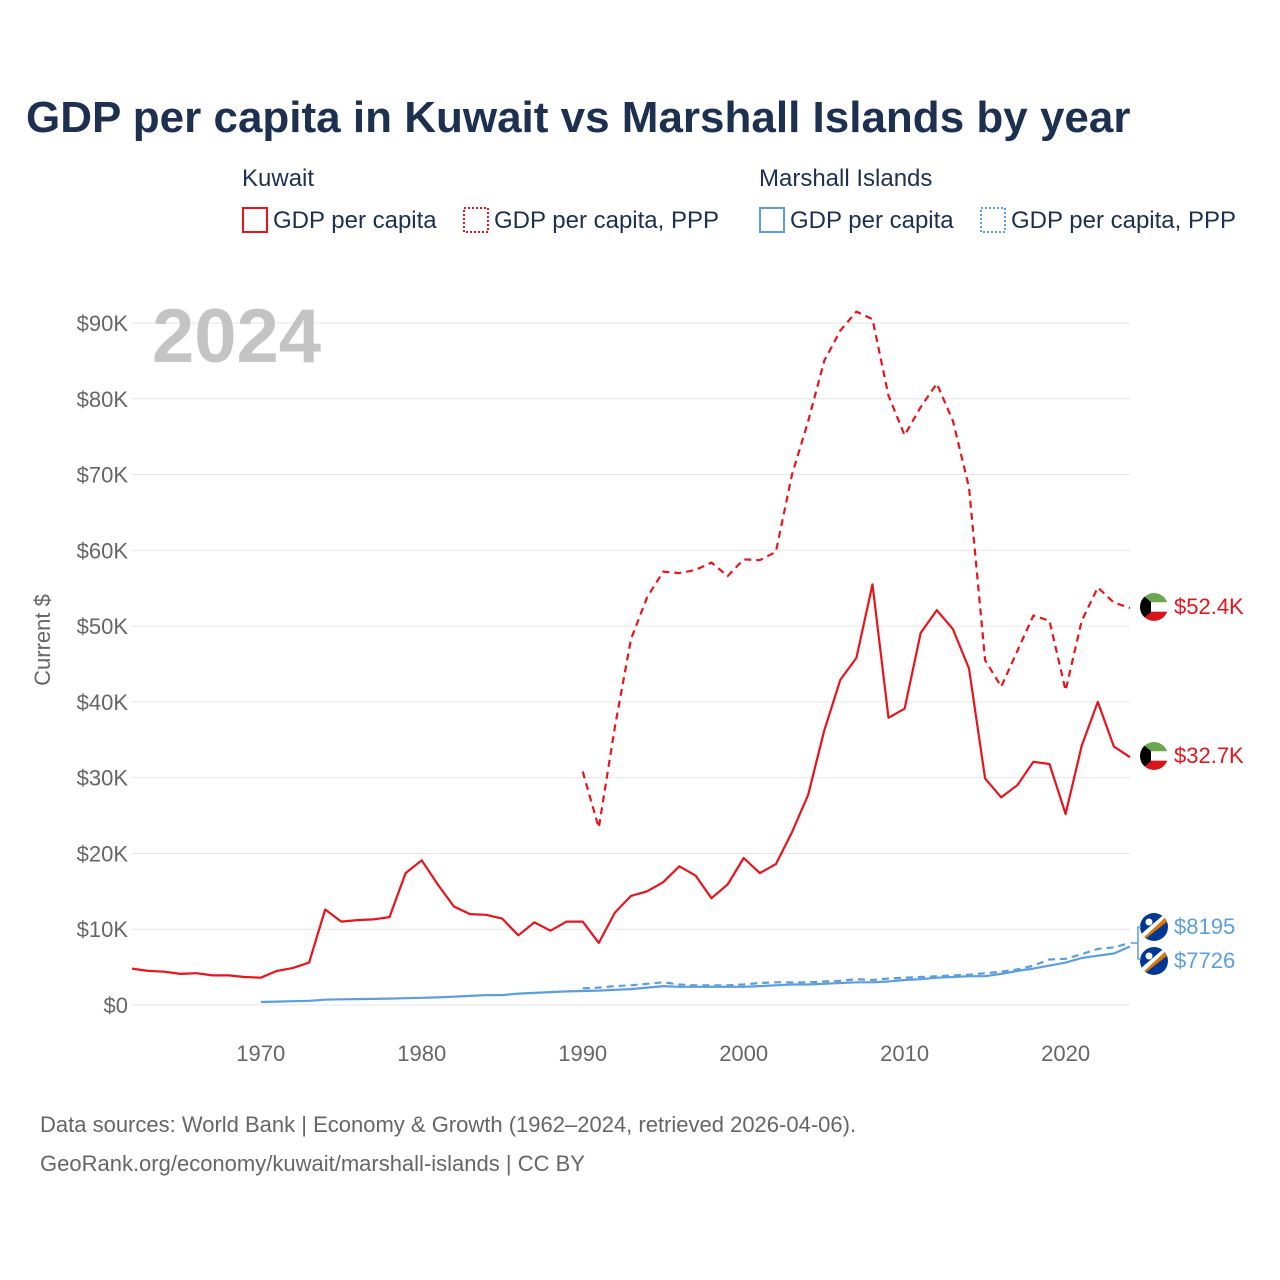 The height and width of the screenshot is (1280, 1280). I want to click on legend-label-kuwait-ppp: GDP per capita, PPP, so click(606, 220).